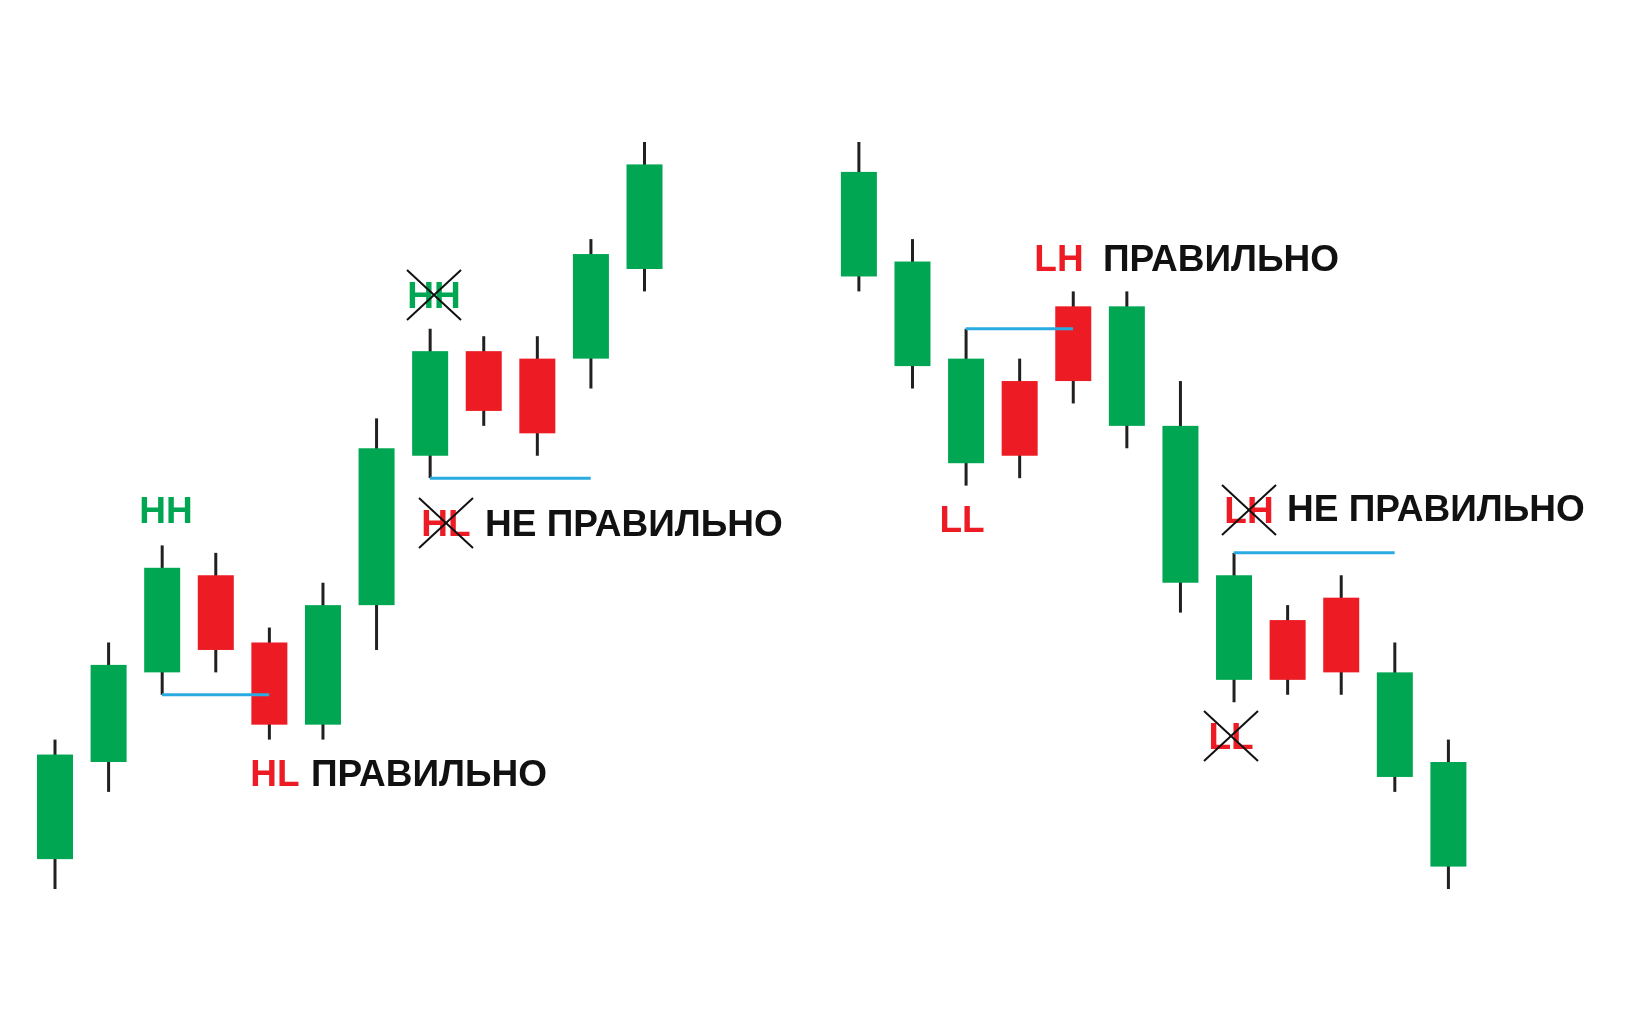 The width and height of the screenshot is (1650, 1031). I want to click on annotation: LH, so click(1059, 258).